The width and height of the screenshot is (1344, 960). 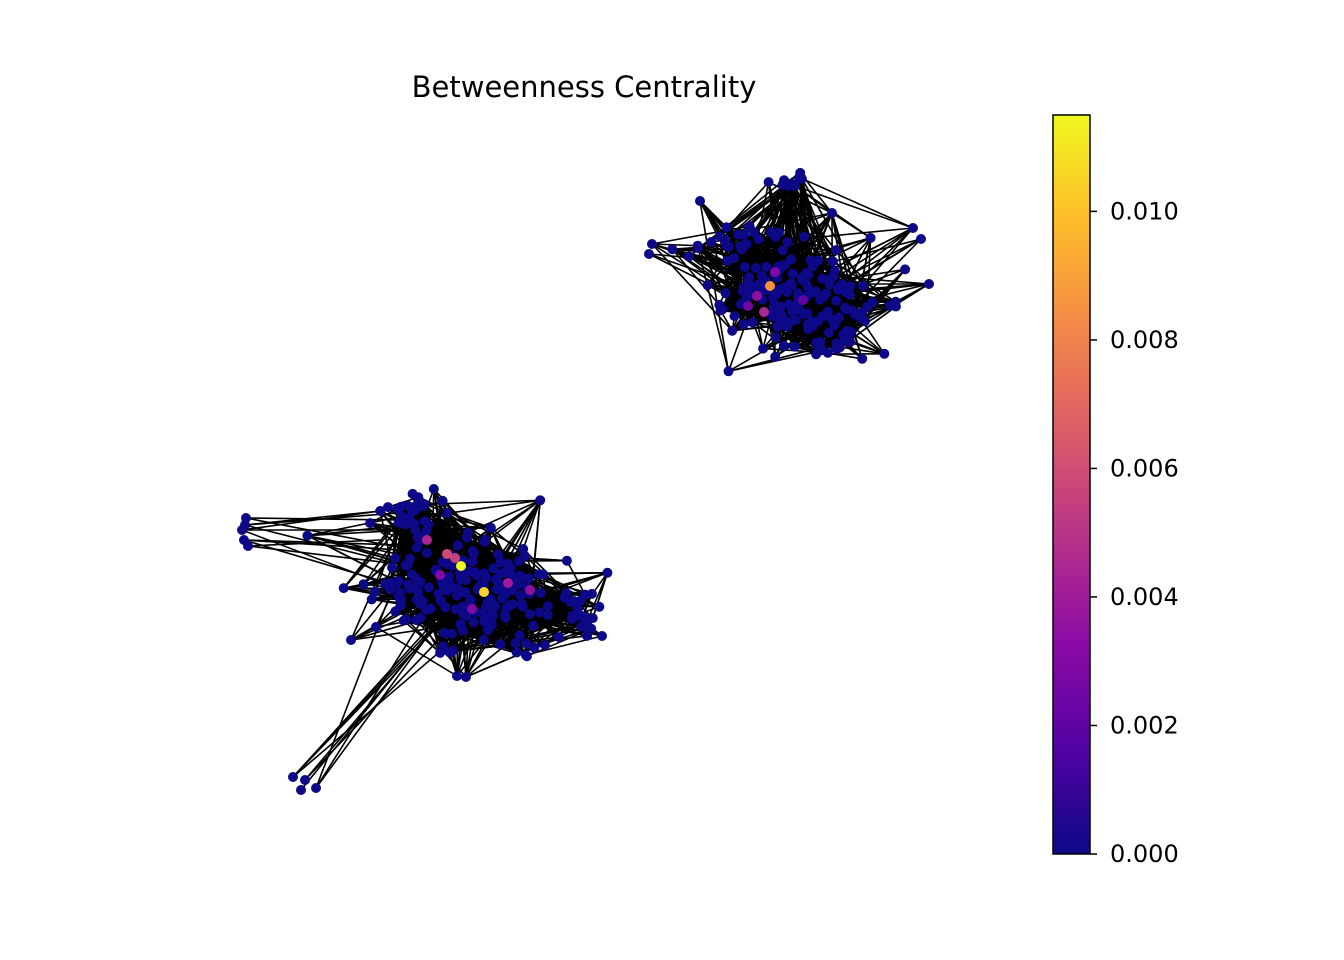 What do you see at coordinates (1144, 854) in the screenshot?
I see `colorbar-tick-label: 0.000` at bounding box center [1144, 854].